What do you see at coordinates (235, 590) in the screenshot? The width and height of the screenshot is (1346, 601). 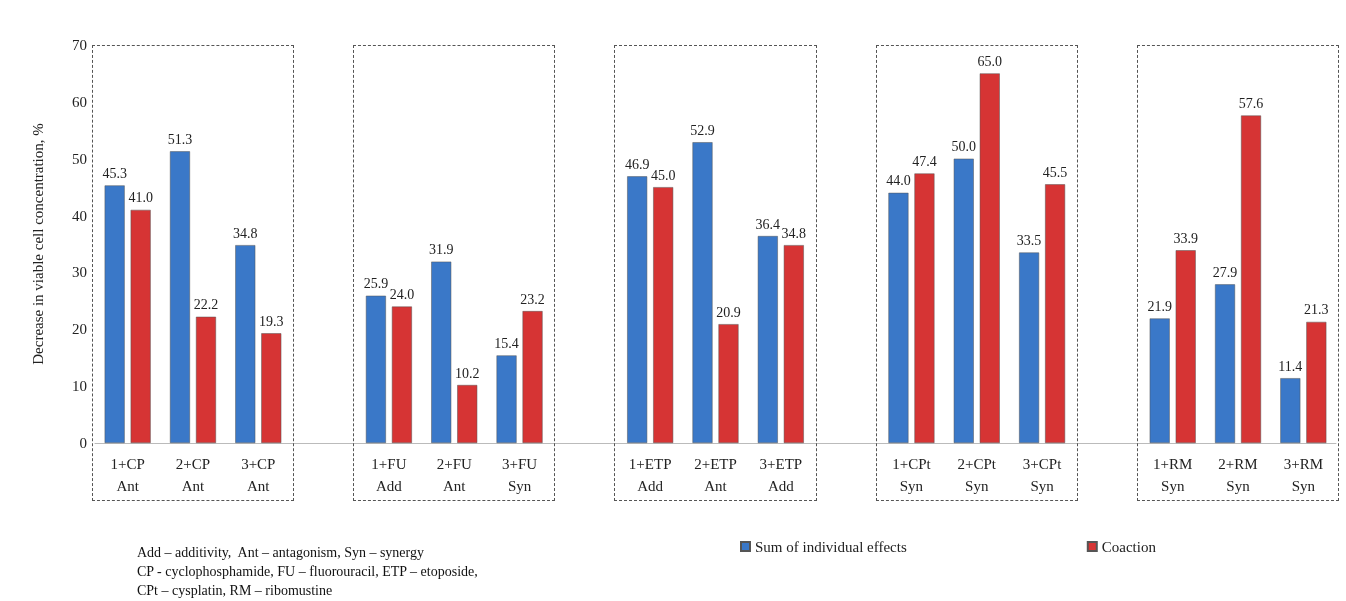 I see `text: CPt – cysplatin, RM – ribomustine` at bounding box center [235, 590].